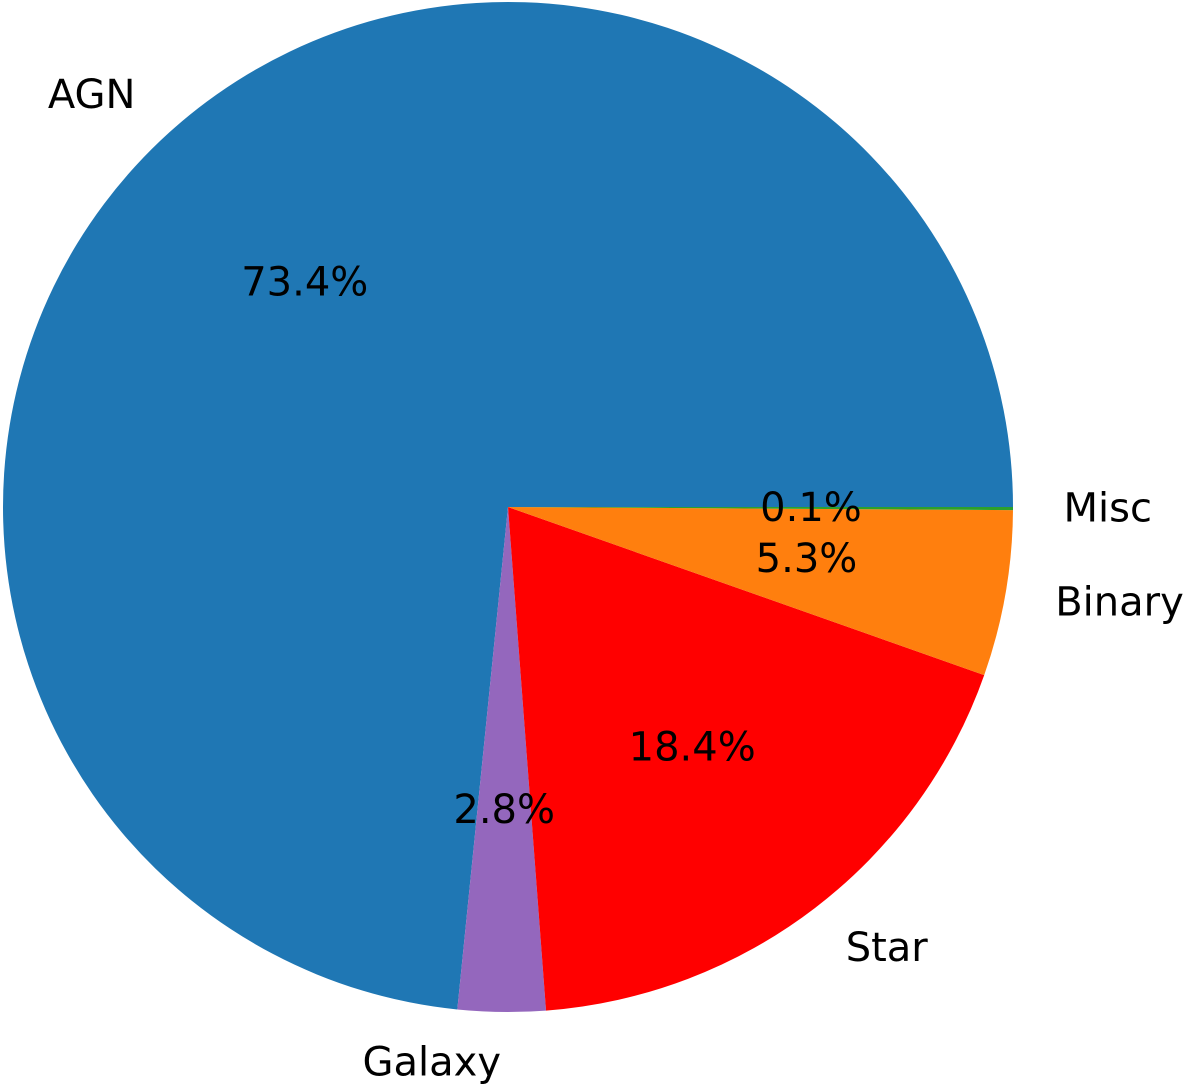 This screenshot has width=1200, height=1087. I want to click on slice-label: Misc, so click(1107, 509).